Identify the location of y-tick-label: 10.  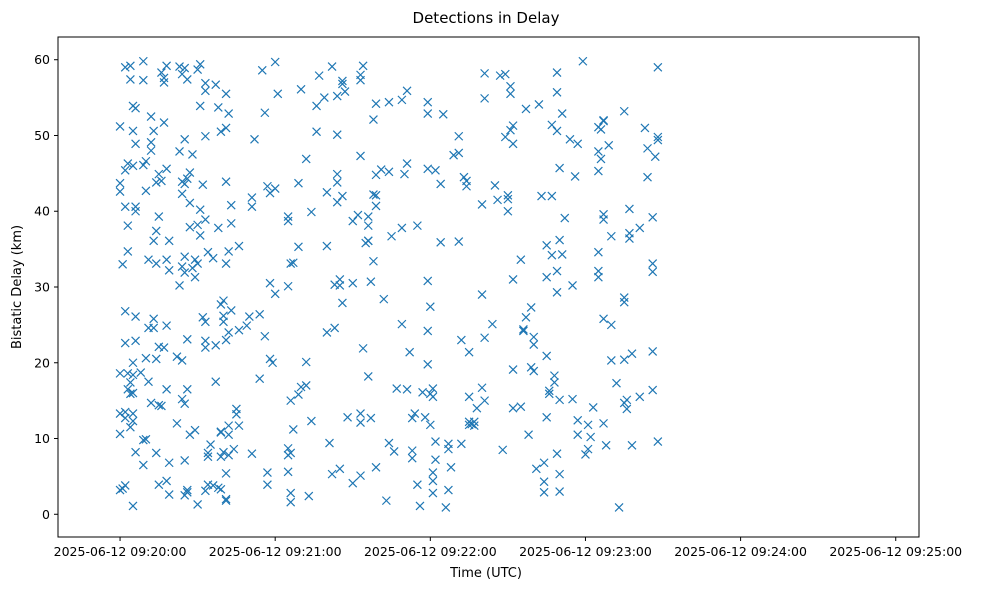
(42, 438).